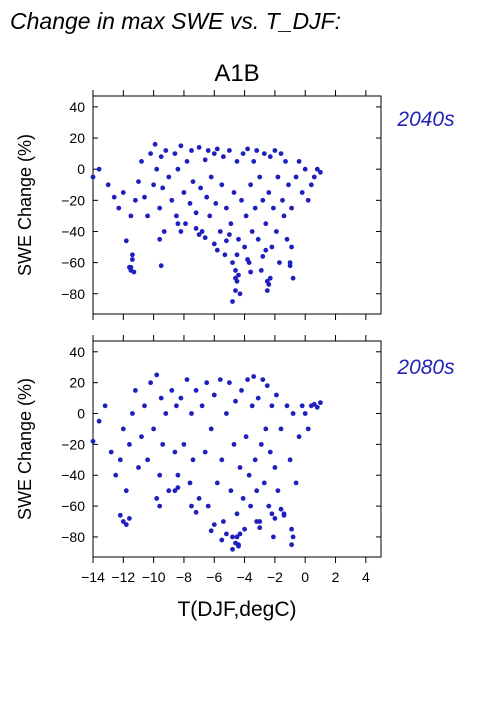 This screenshot has width=501, height=709. Describe the element at coordinates (425, 367) in the screenshot. I see `panel-label: 2080s` at that location.